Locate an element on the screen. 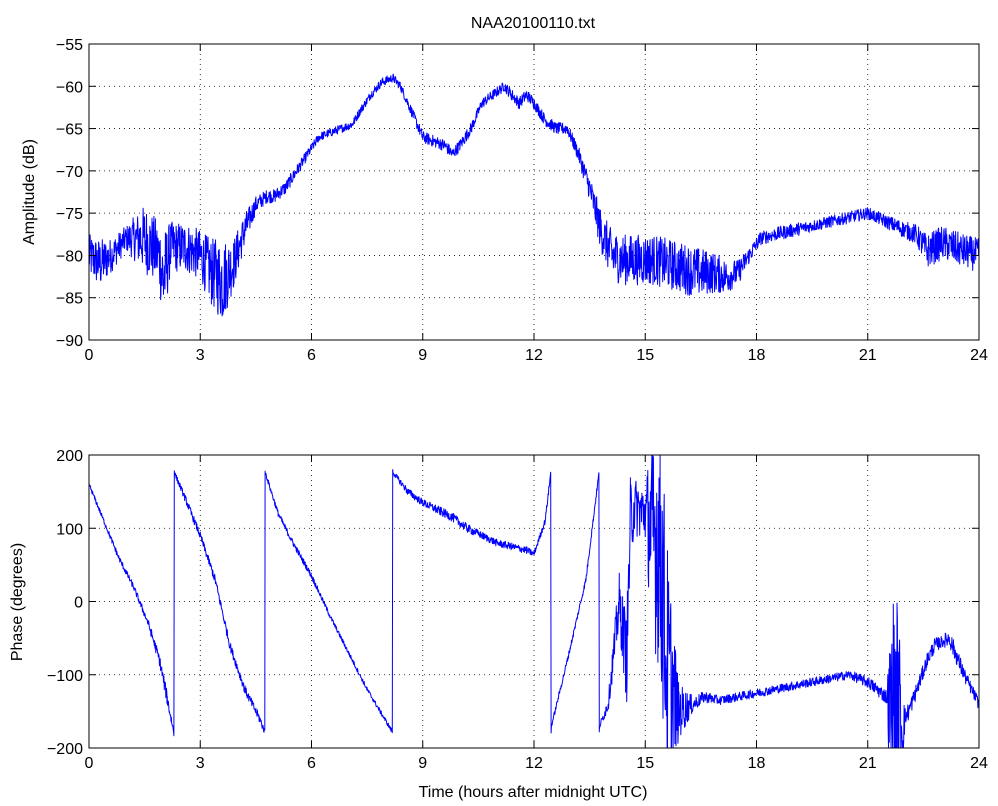 This screenshot has height=806, width=998. phase-x-tick-label: 24 is located at coordinates (979, 763).